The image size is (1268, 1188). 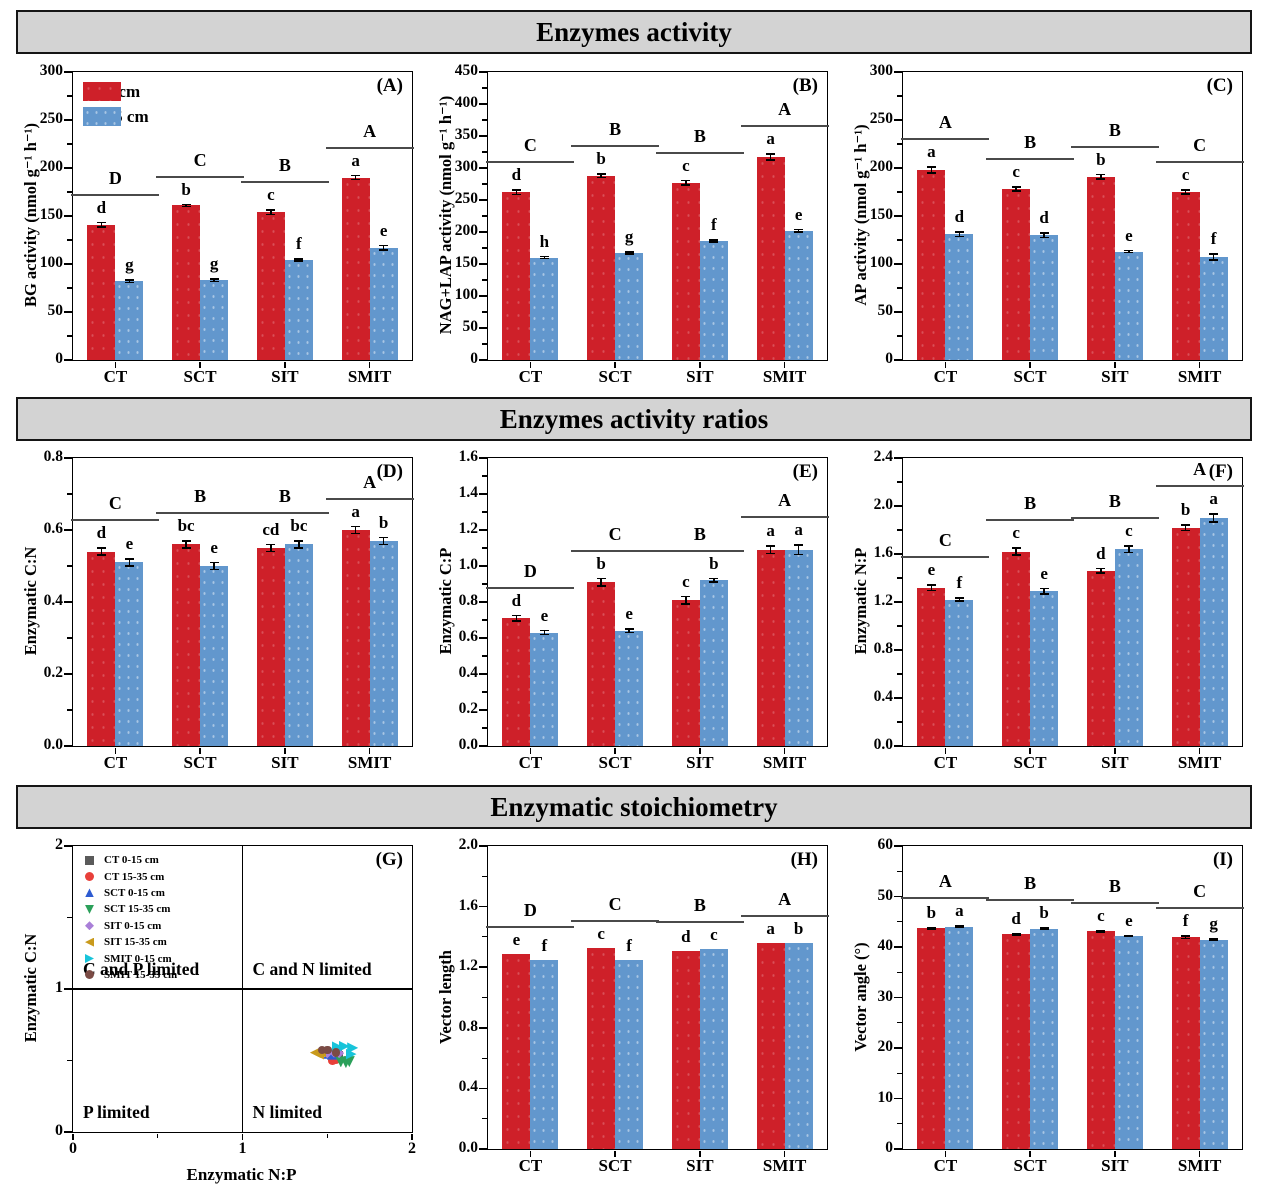 What do you see at coordinates (544, 241) in the screenshot?
I see `bar-letter: h` at bounding box center [544, 241].